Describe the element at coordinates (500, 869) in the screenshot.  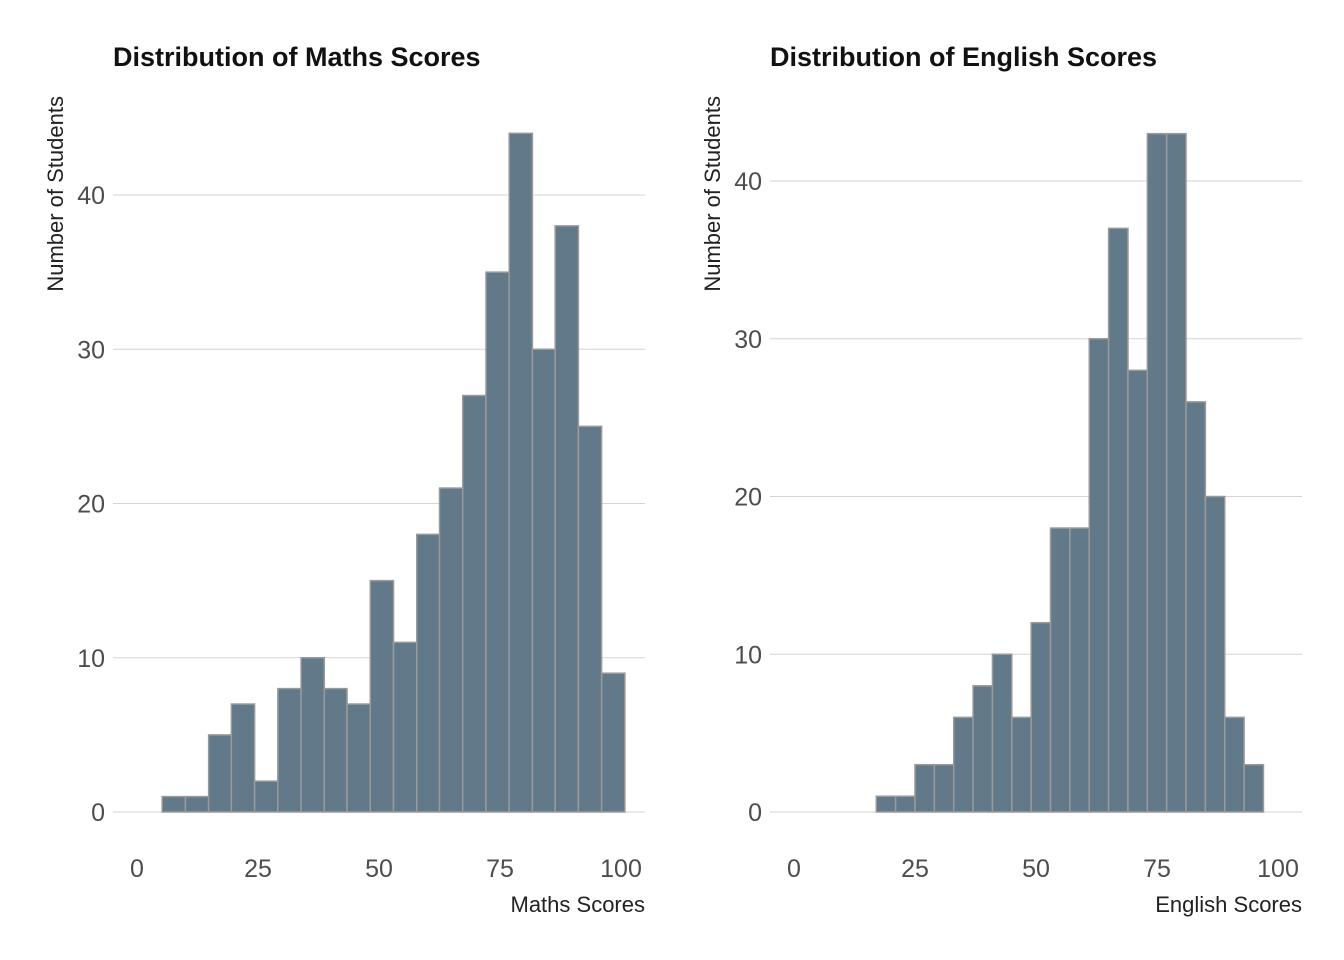
I see `maths-x-tick-label: 75` at that location.